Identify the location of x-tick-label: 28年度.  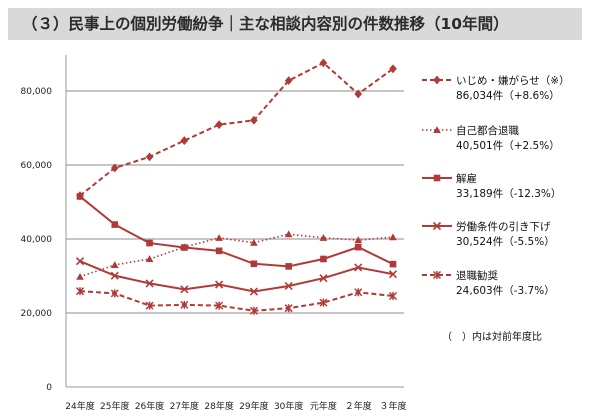
(218, 406).